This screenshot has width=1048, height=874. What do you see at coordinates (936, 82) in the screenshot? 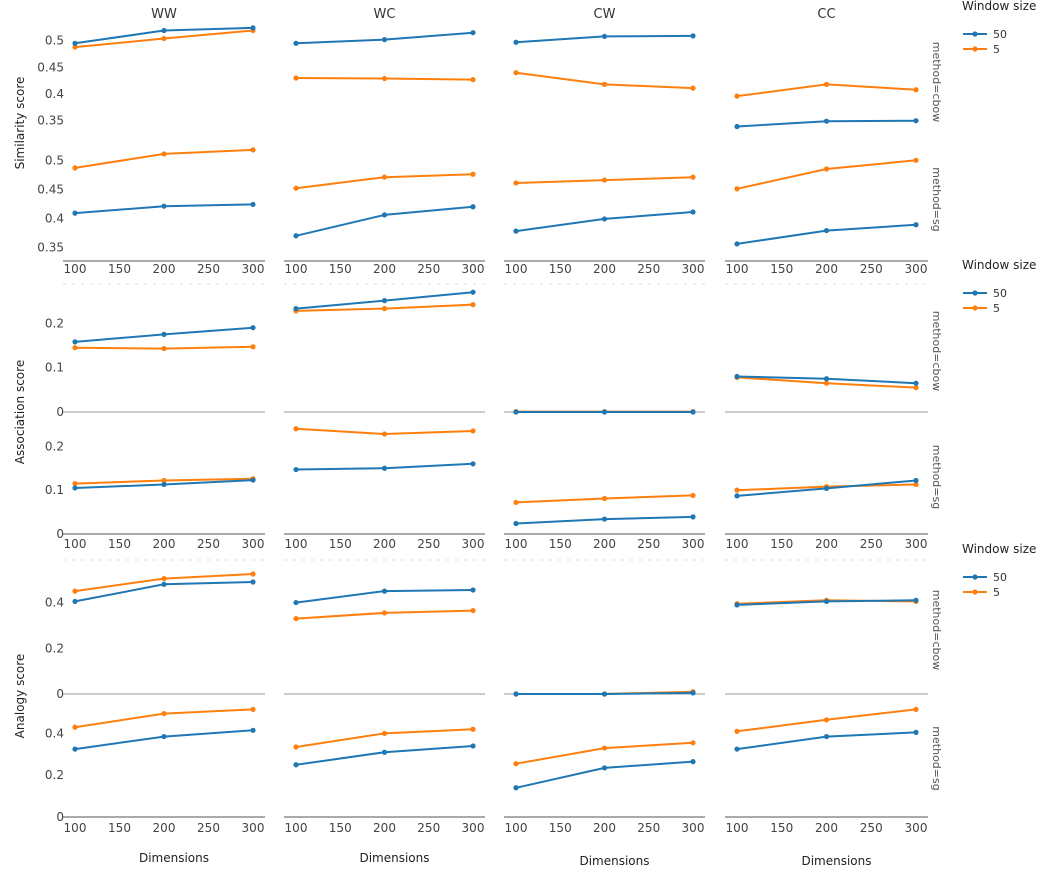
I see `facet-label-cbow: method=cbow` at bounding box center [936, 82].